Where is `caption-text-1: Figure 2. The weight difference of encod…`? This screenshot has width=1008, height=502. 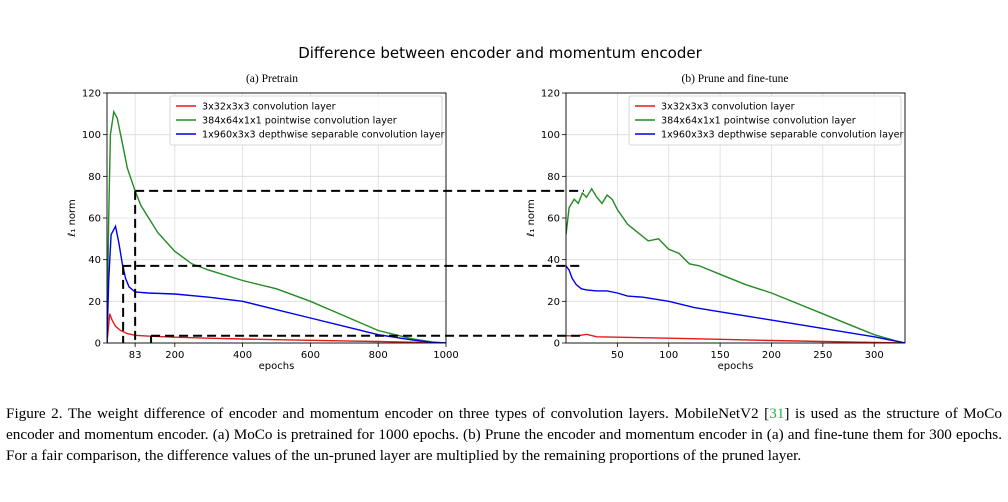 caption-text-1: Figure 2. The weight difference of encod… is located at coordinates (388, 413).